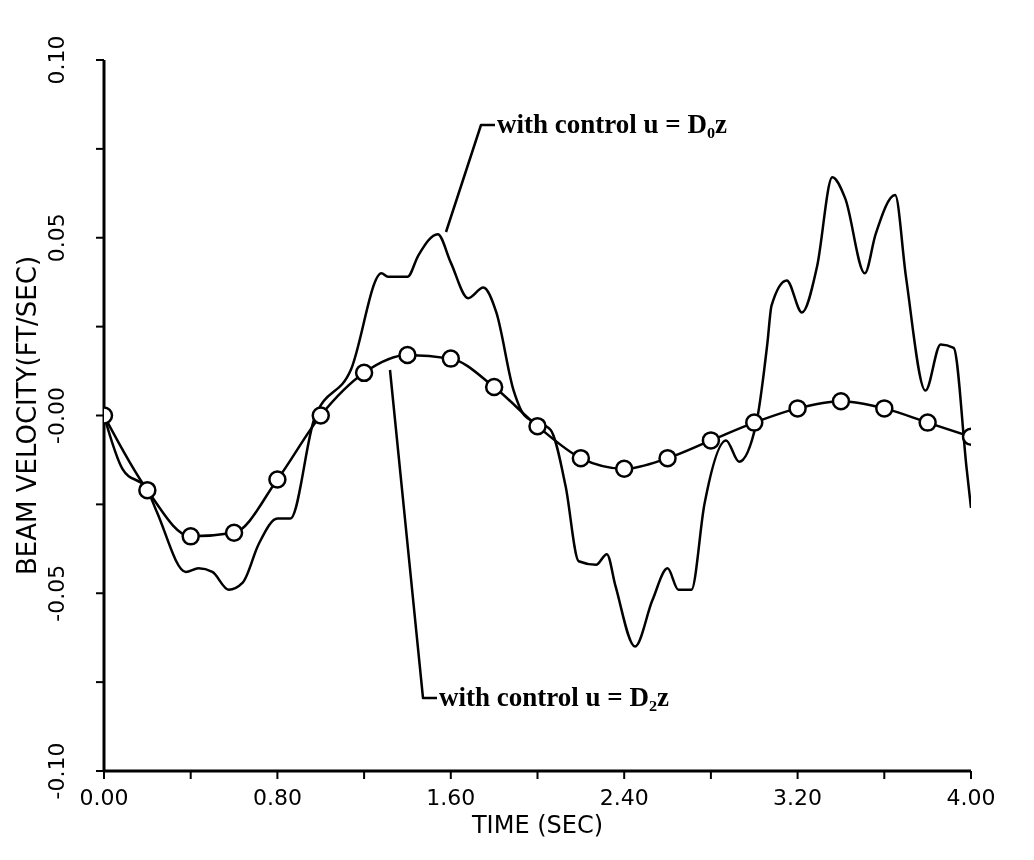 The height and width of the screenshot is (860, 1034). I want to click on y-tick-label: 0.05, so click(56, 238).